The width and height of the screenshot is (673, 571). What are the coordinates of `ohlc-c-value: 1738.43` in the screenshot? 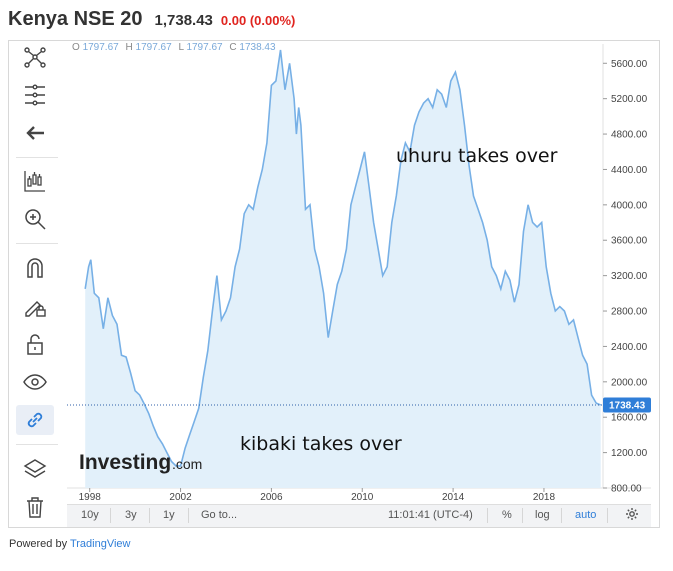 It's located at (257, 47).